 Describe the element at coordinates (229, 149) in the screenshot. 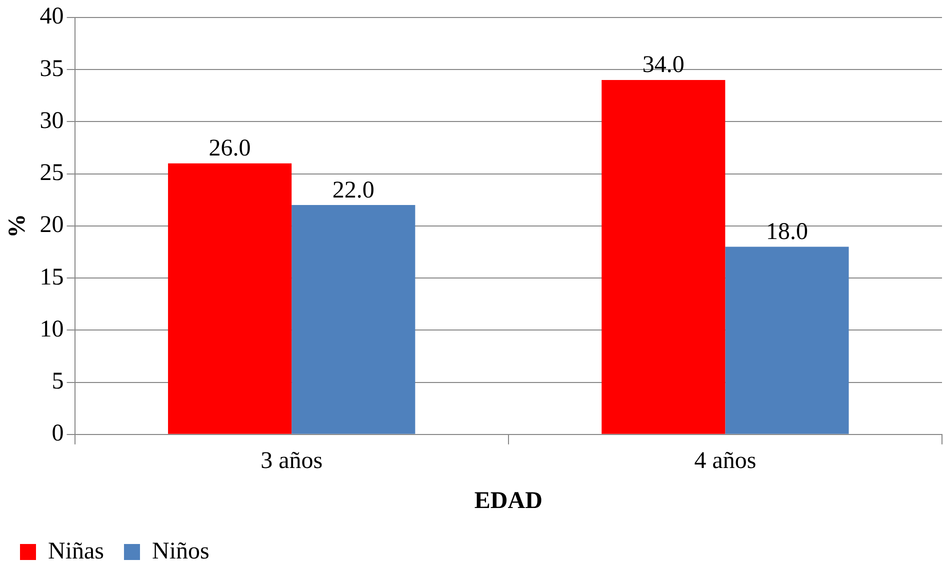

I see `text: 26.0` at that location.